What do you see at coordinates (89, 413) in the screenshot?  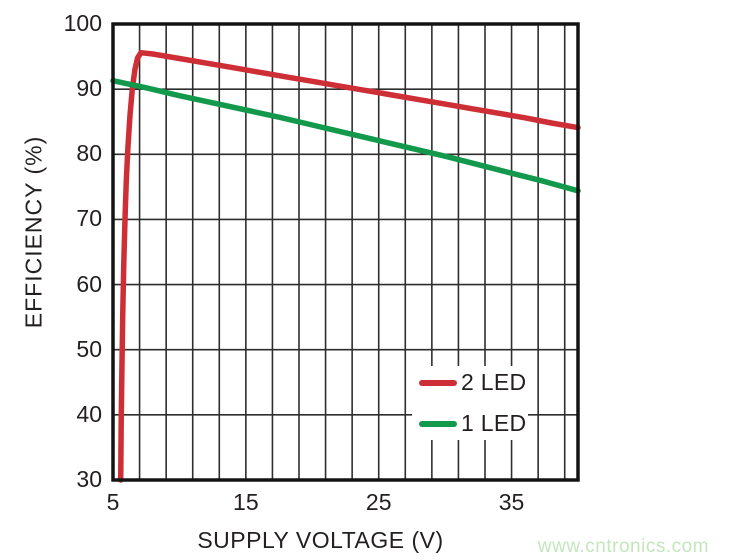 I see `y-tick-label: 40` at bounding box center [89, 413].